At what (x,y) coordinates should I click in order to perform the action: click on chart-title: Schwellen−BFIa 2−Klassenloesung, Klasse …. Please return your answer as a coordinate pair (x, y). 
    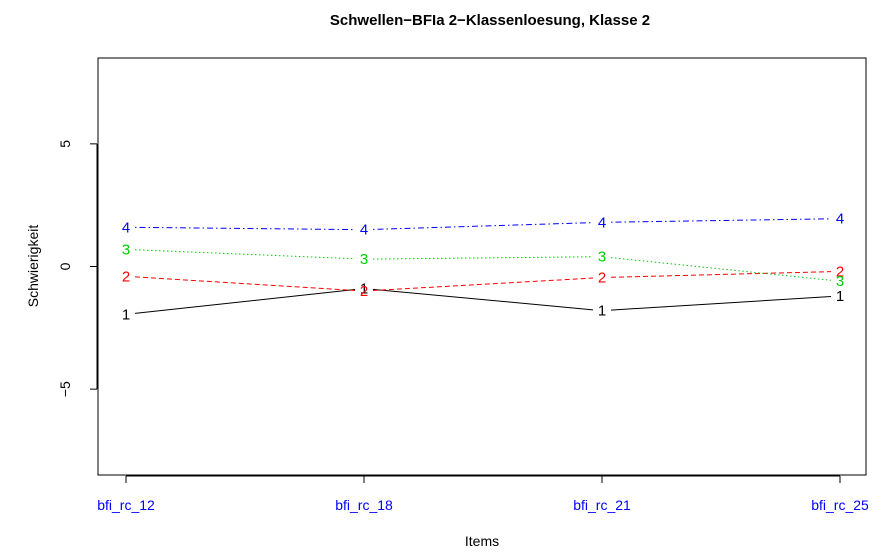
    Looking at the image, I should click on (490, 20).